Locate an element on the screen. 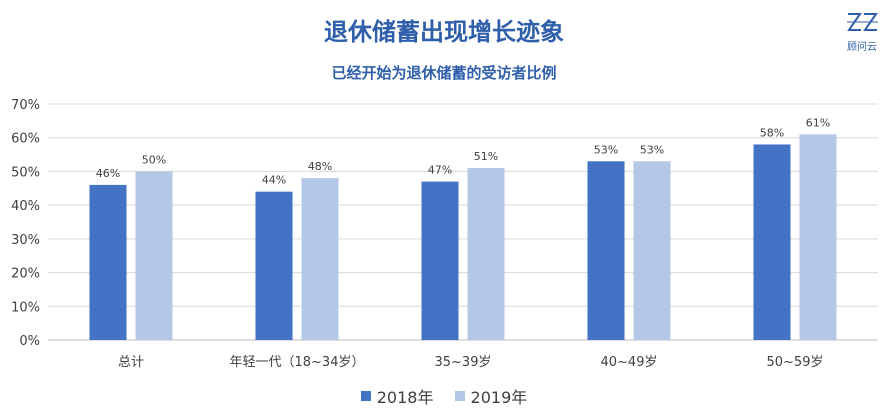 The image size is (888, 416). legend-label-2019: 2019年 is located at coordinates (499, 397).